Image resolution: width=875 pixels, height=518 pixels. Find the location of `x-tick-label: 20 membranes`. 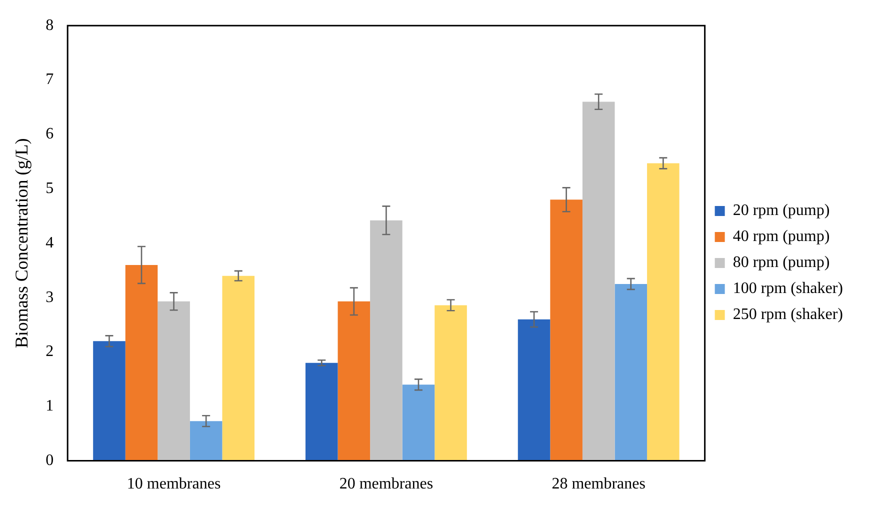

x-tick-label: 20 membranes is located at coordinates (386, 484).